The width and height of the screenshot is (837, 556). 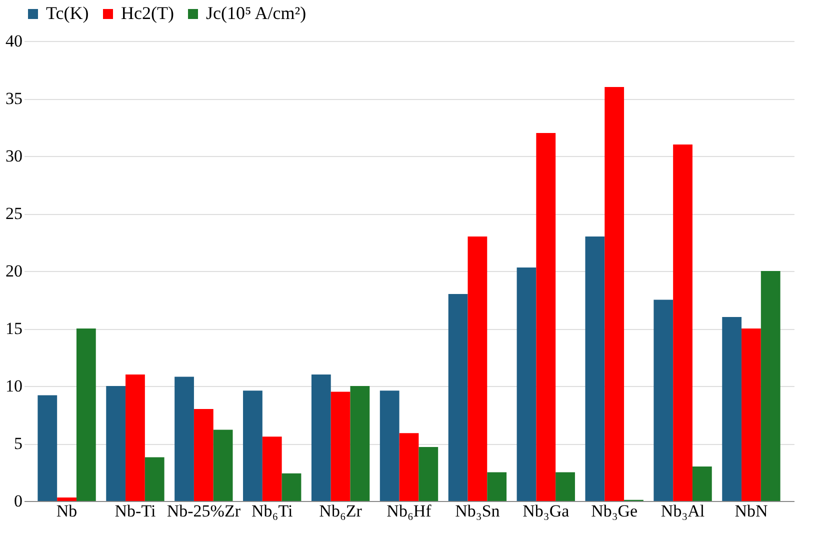 I want to click on x-tick-label: Nb₃Sn, so click(x=477, y=511).